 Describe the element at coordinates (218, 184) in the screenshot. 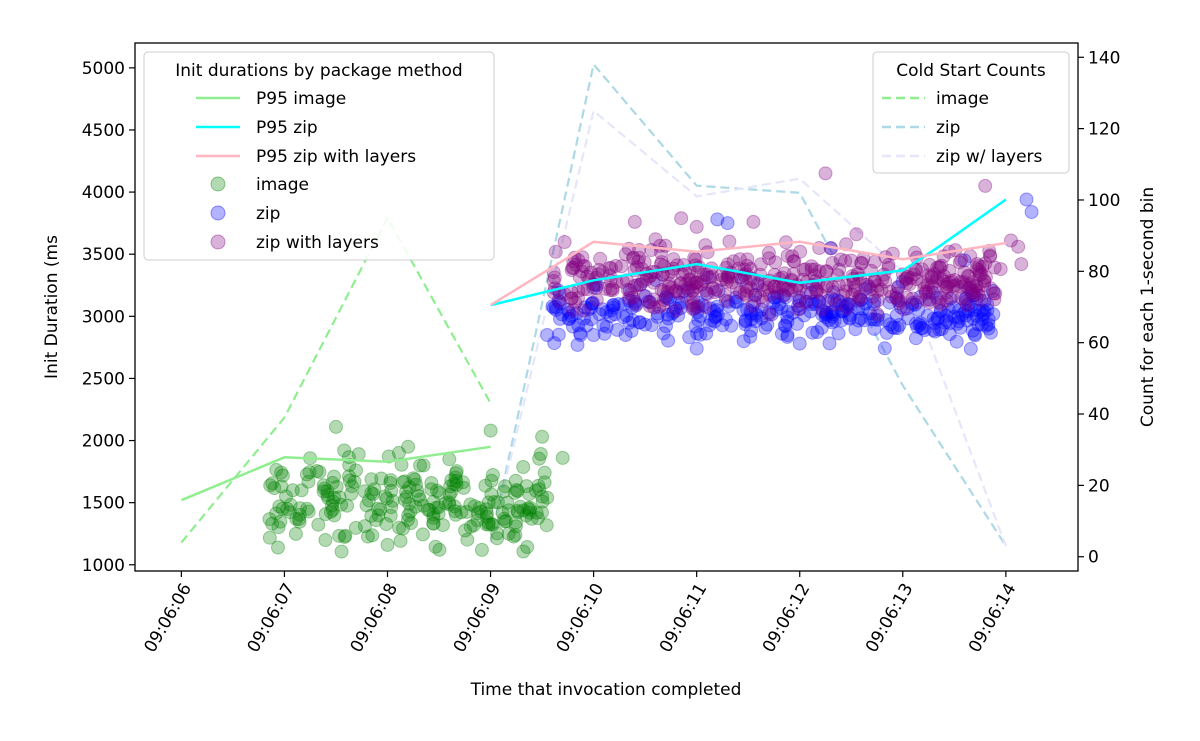

I see `legend-marker-image` at that location.